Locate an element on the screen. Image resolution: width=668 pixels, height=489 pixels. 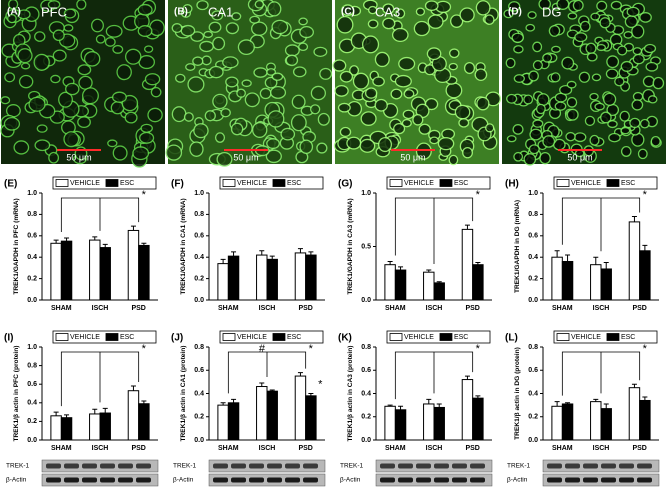
panel-label: (H) is located at coordinates (512, 184).